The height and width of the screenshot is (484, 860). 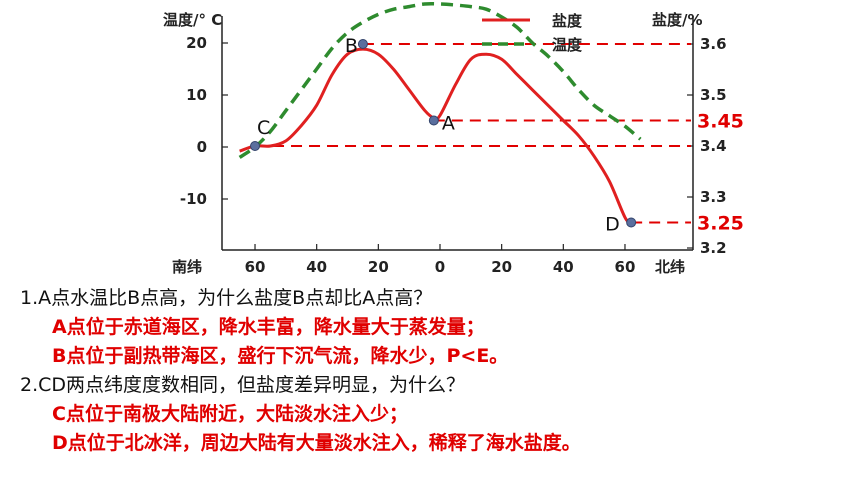 What do you see at coordinates (713, 248) in the screenshot?
I see `y-right-tick-label: 3.2` at bounding box center [713, 248].